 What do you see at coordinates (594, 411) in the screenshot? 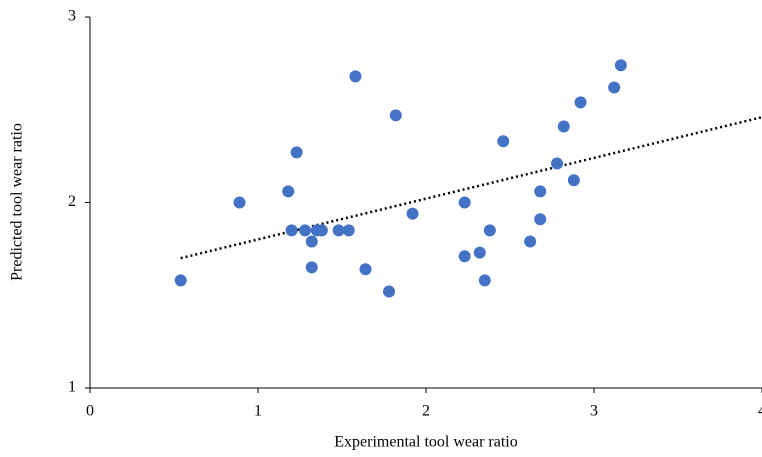
I see `x-tick-label: 3` at bounding box center [594, 411].